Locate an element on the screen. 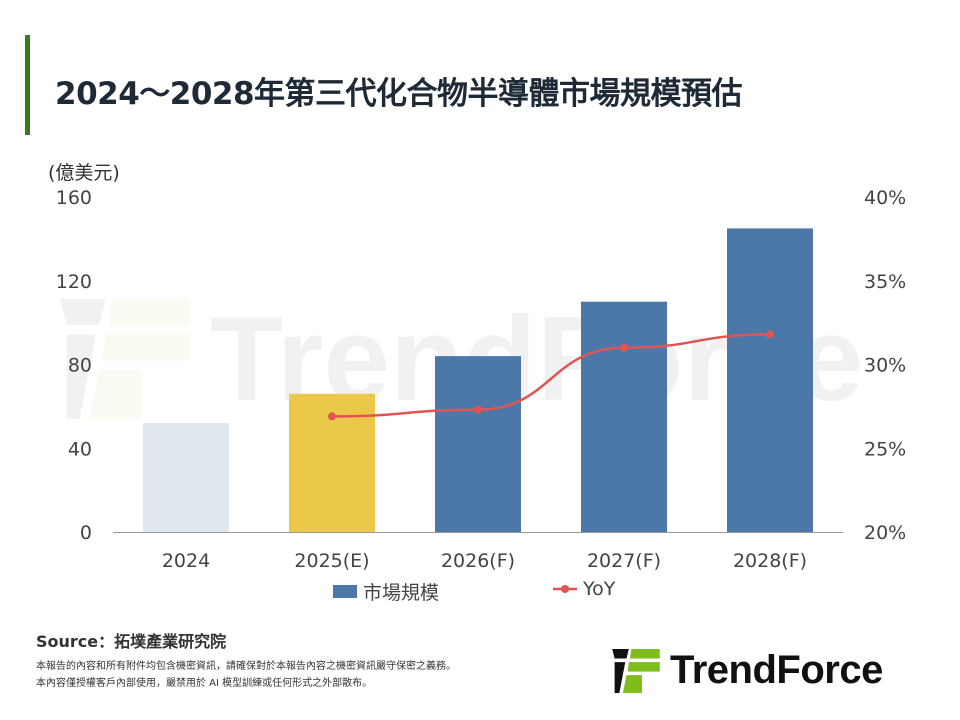 The image size is (960, 720). bar-2028(F) is located at coordinates (770, 380).